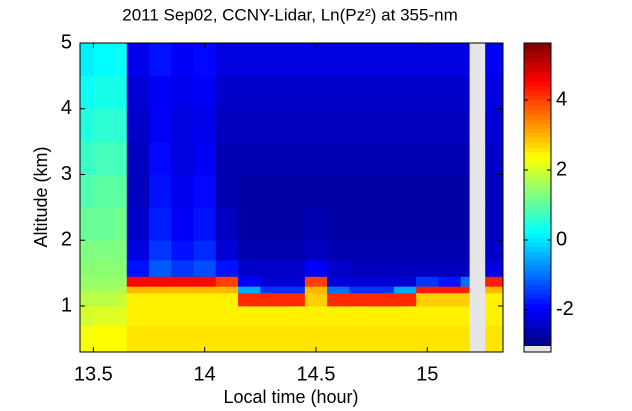 This screenshot has width=632, height=411. What do you see at coordinates (561, 169) in the screenshot?
I see `colorbar-tick-label: 2` at bounding box center [561, 169].